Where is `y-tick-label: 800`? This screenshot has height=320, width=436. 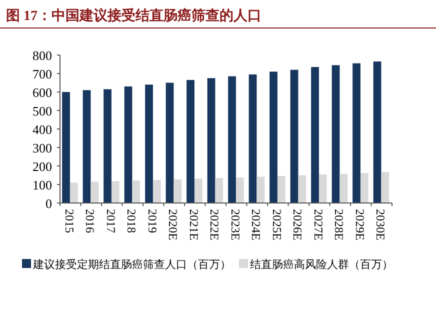
y-tick-label: 800 is located at coordinates (42, 55).